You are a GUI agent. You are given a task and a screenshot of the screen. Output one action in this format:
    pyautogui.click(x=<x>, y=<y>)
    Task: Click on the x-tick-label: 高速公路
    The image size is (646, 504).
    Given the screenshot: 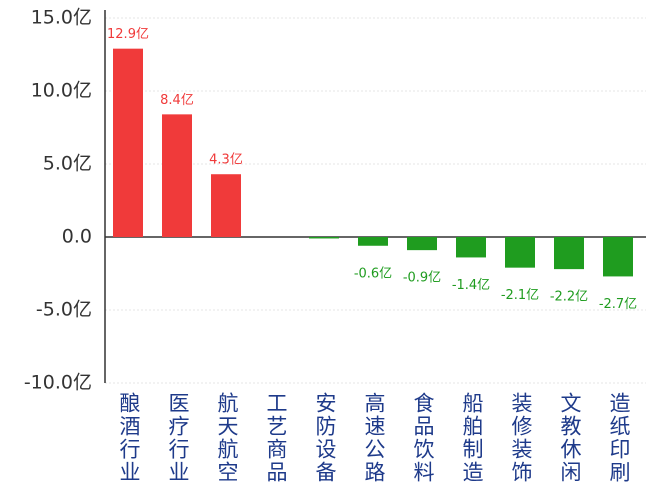 What is the action you would take?
    pyautogui.click(x=374, y=438)
    